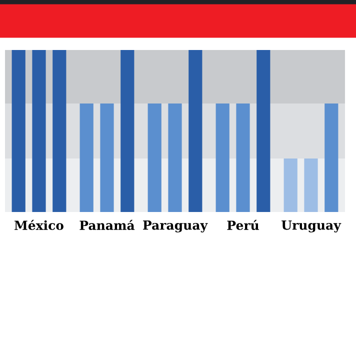  I want to click on x-tick-label: Panamá, so click(107, 225).